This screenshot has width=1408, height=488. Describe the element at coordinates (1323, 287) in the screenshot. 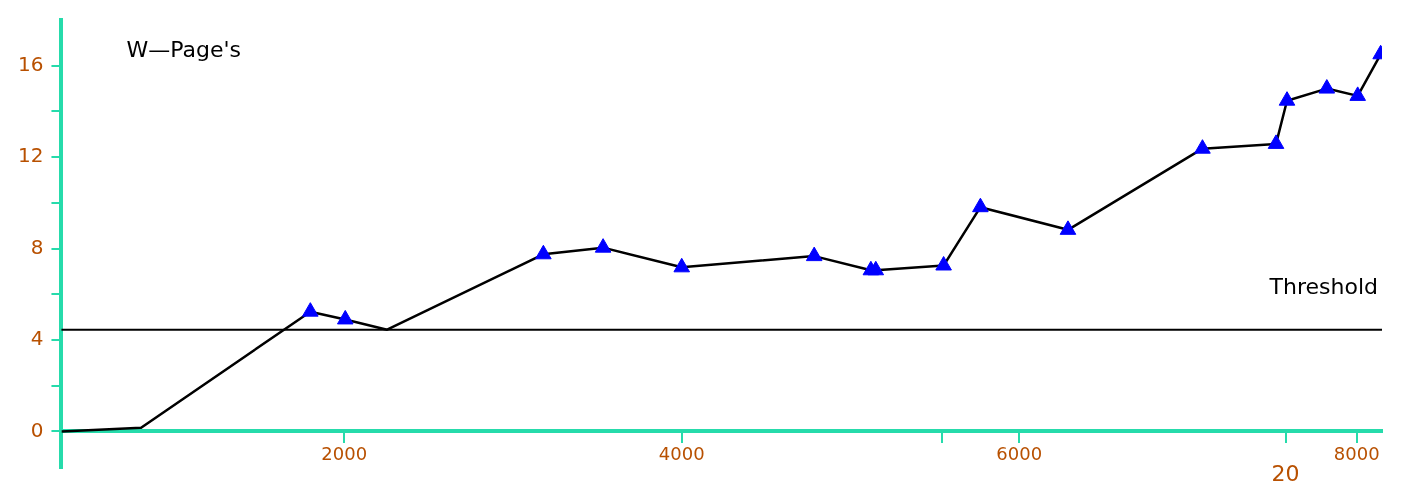

I see `ref-line-label: Threshold` at that location.